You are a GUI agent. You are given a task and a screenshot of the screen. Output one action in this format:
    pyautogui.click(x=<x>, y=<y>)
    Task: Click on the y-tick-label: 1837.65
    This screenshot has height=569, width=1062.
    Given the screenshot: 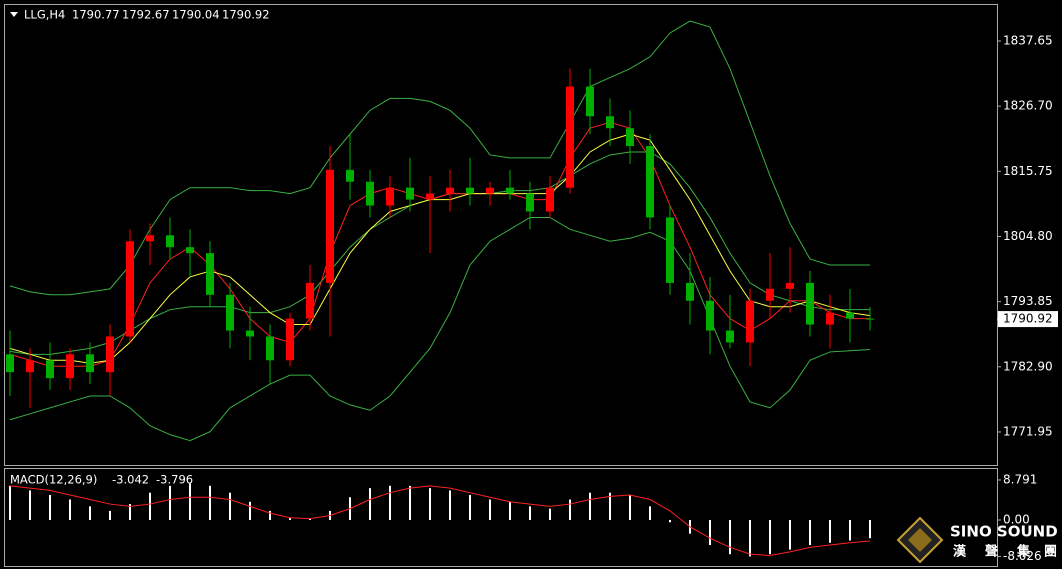 What is the action you would take?
    pyautogui.click(x=1028, y=41)
    